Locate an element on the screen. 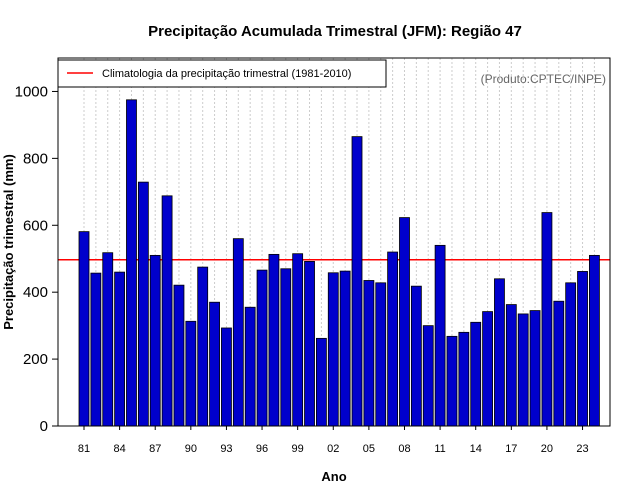  bar-2020 is located at coordinates (547, 319).